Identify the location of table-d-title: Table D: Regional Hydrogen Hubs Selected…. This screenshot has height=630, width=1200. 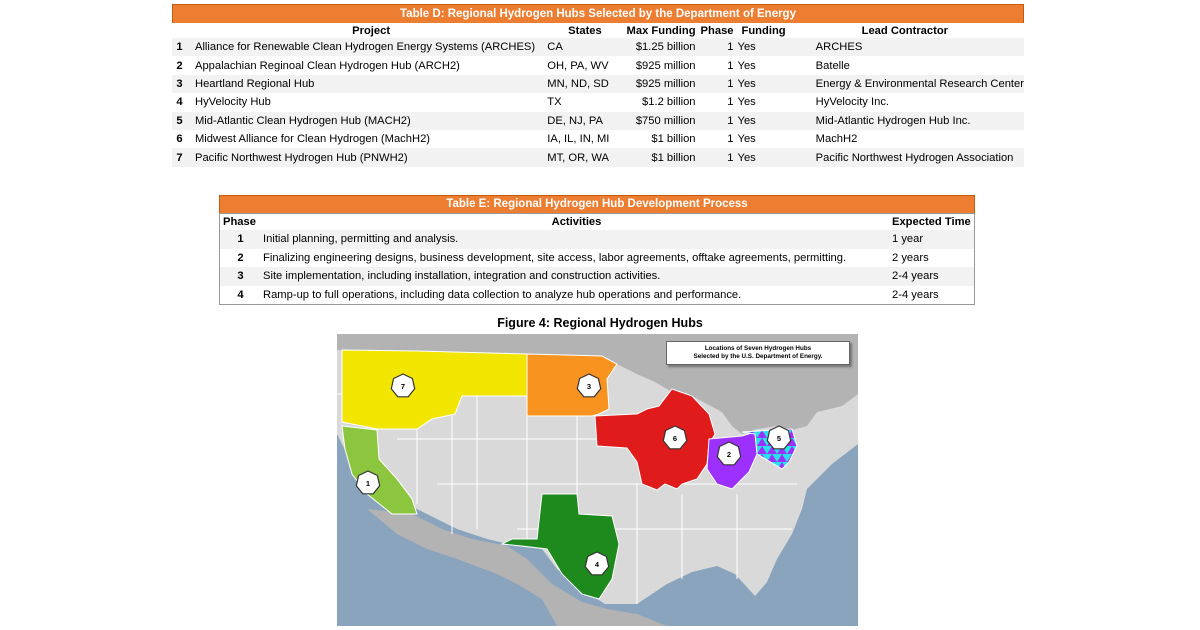
(598, 13).